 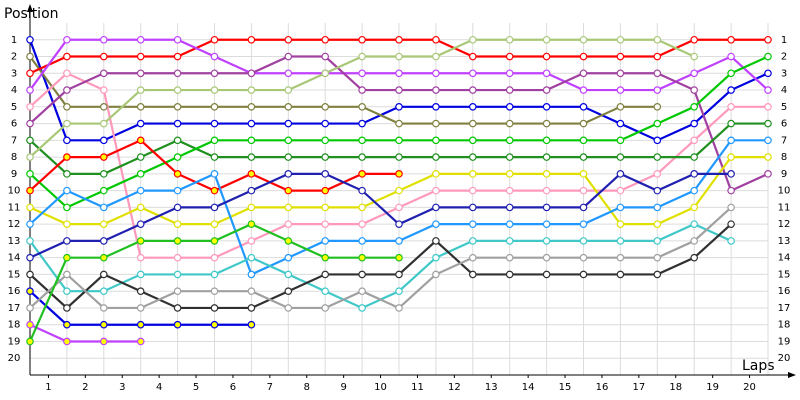 What do you see at coordinates (31, 14) in the screenshot?
I see `y-axis-label: Position` at bounding box center [31, 14].